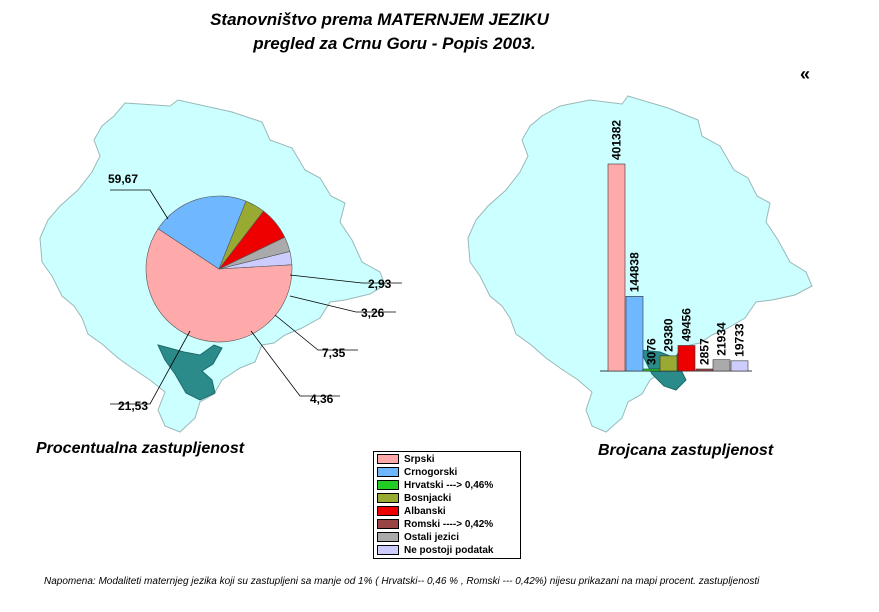 The image size is (879, 612). I want to click on bar-chart: 401382 144838 3076 29380 49456 2857 21934 19733, so click(676, 246).